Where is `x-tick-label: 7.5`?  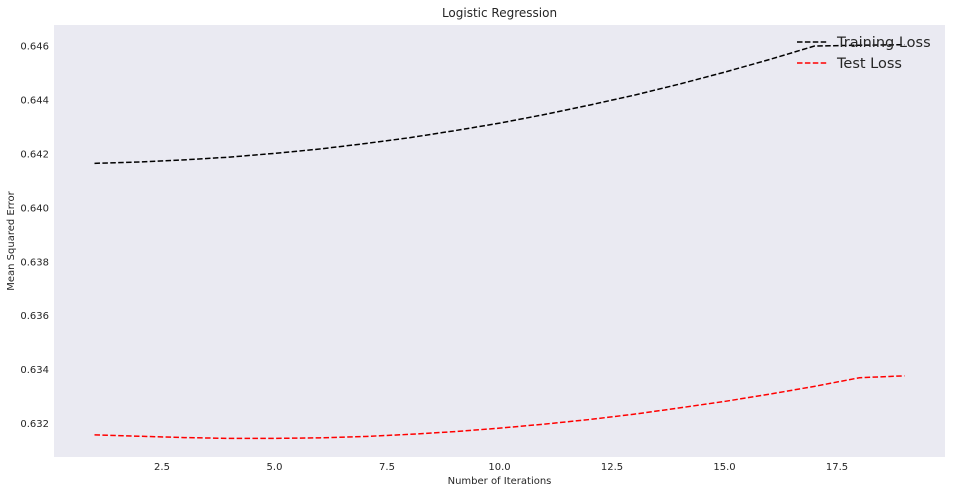 x-tick-label: 7.5 is located at coordinates (387, 467).